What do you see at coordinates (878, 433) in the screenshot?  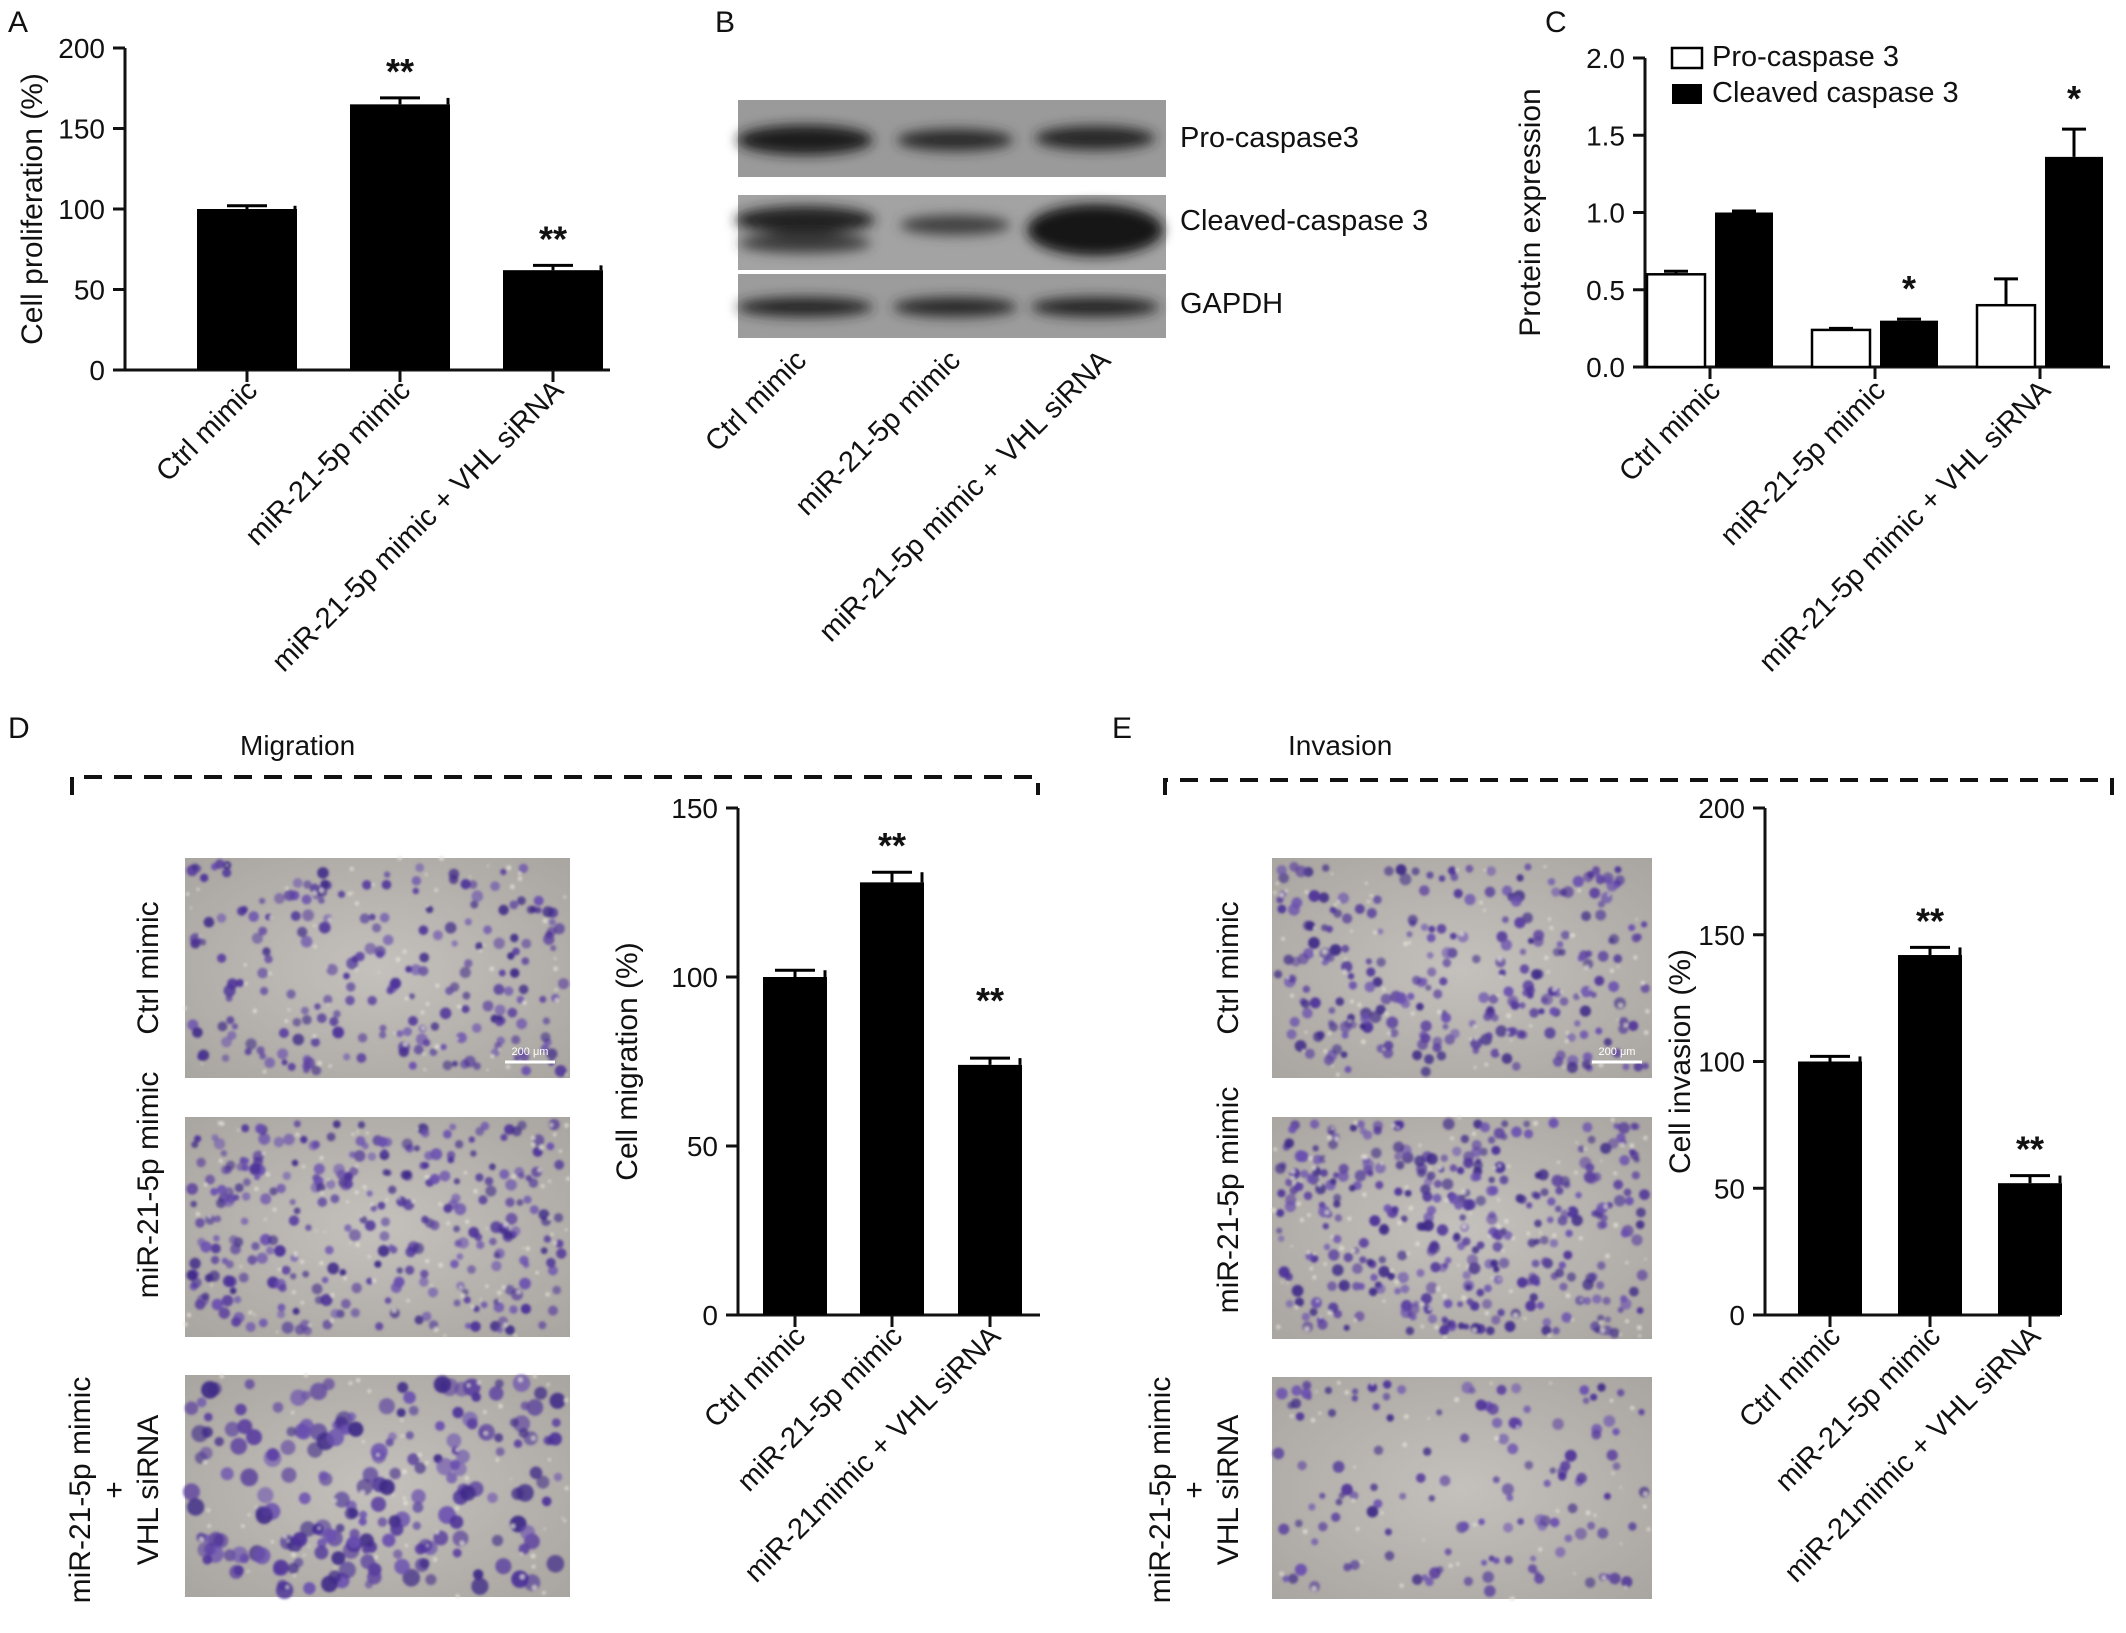 I see `blot-lane-label: miR-21-5p mimic` at bounding box center [878, 433].